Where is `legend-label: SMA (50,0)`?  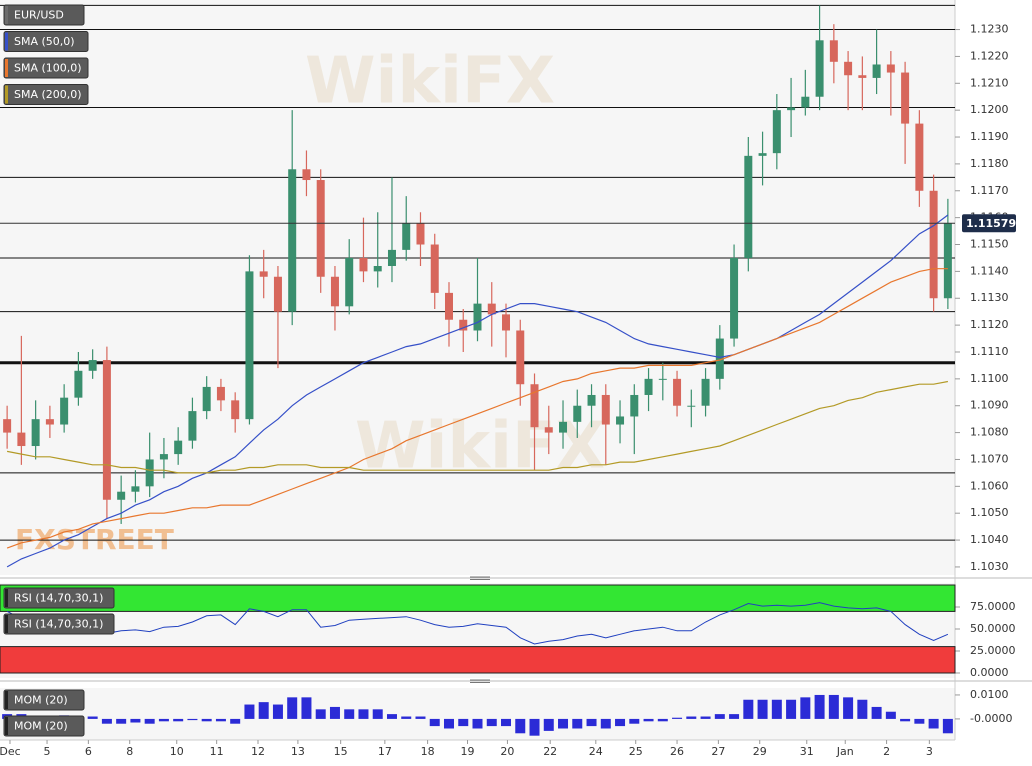
legend-label: SMA (50,0) is located at coordinates (44, 41).